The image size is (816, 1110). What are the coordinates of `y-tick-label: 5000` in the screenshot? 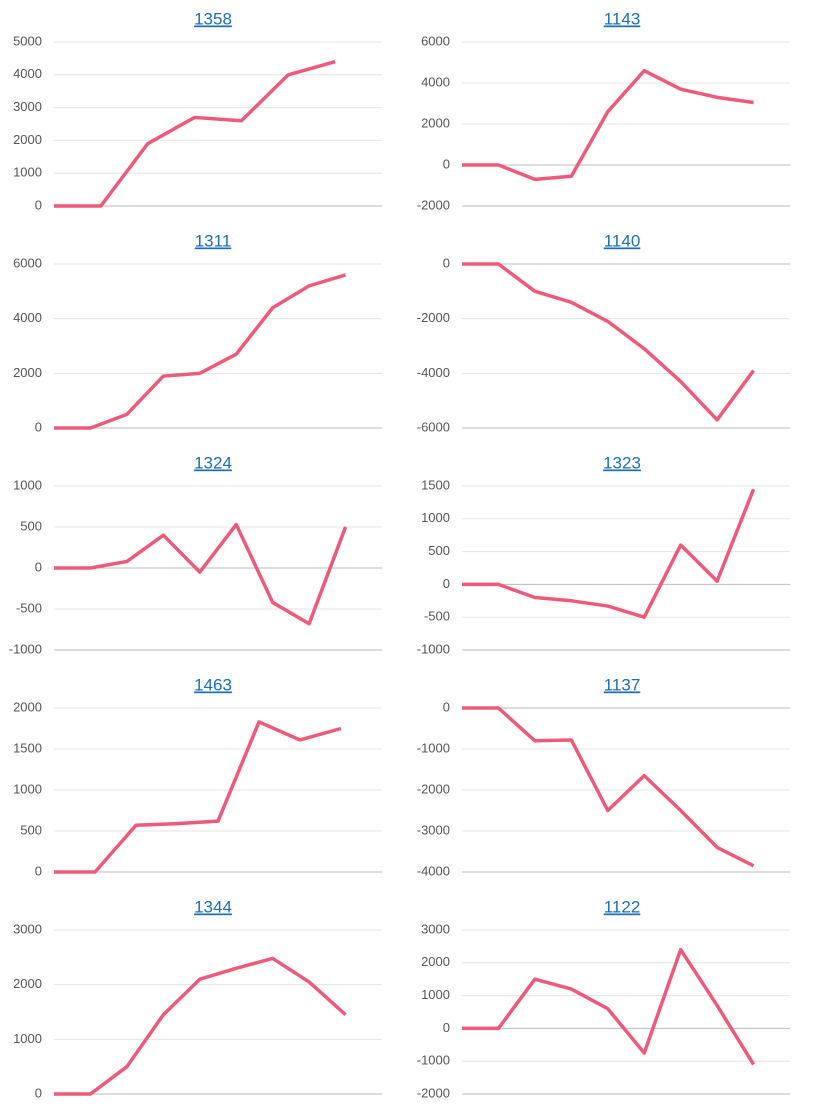 It's located at (27, 40).